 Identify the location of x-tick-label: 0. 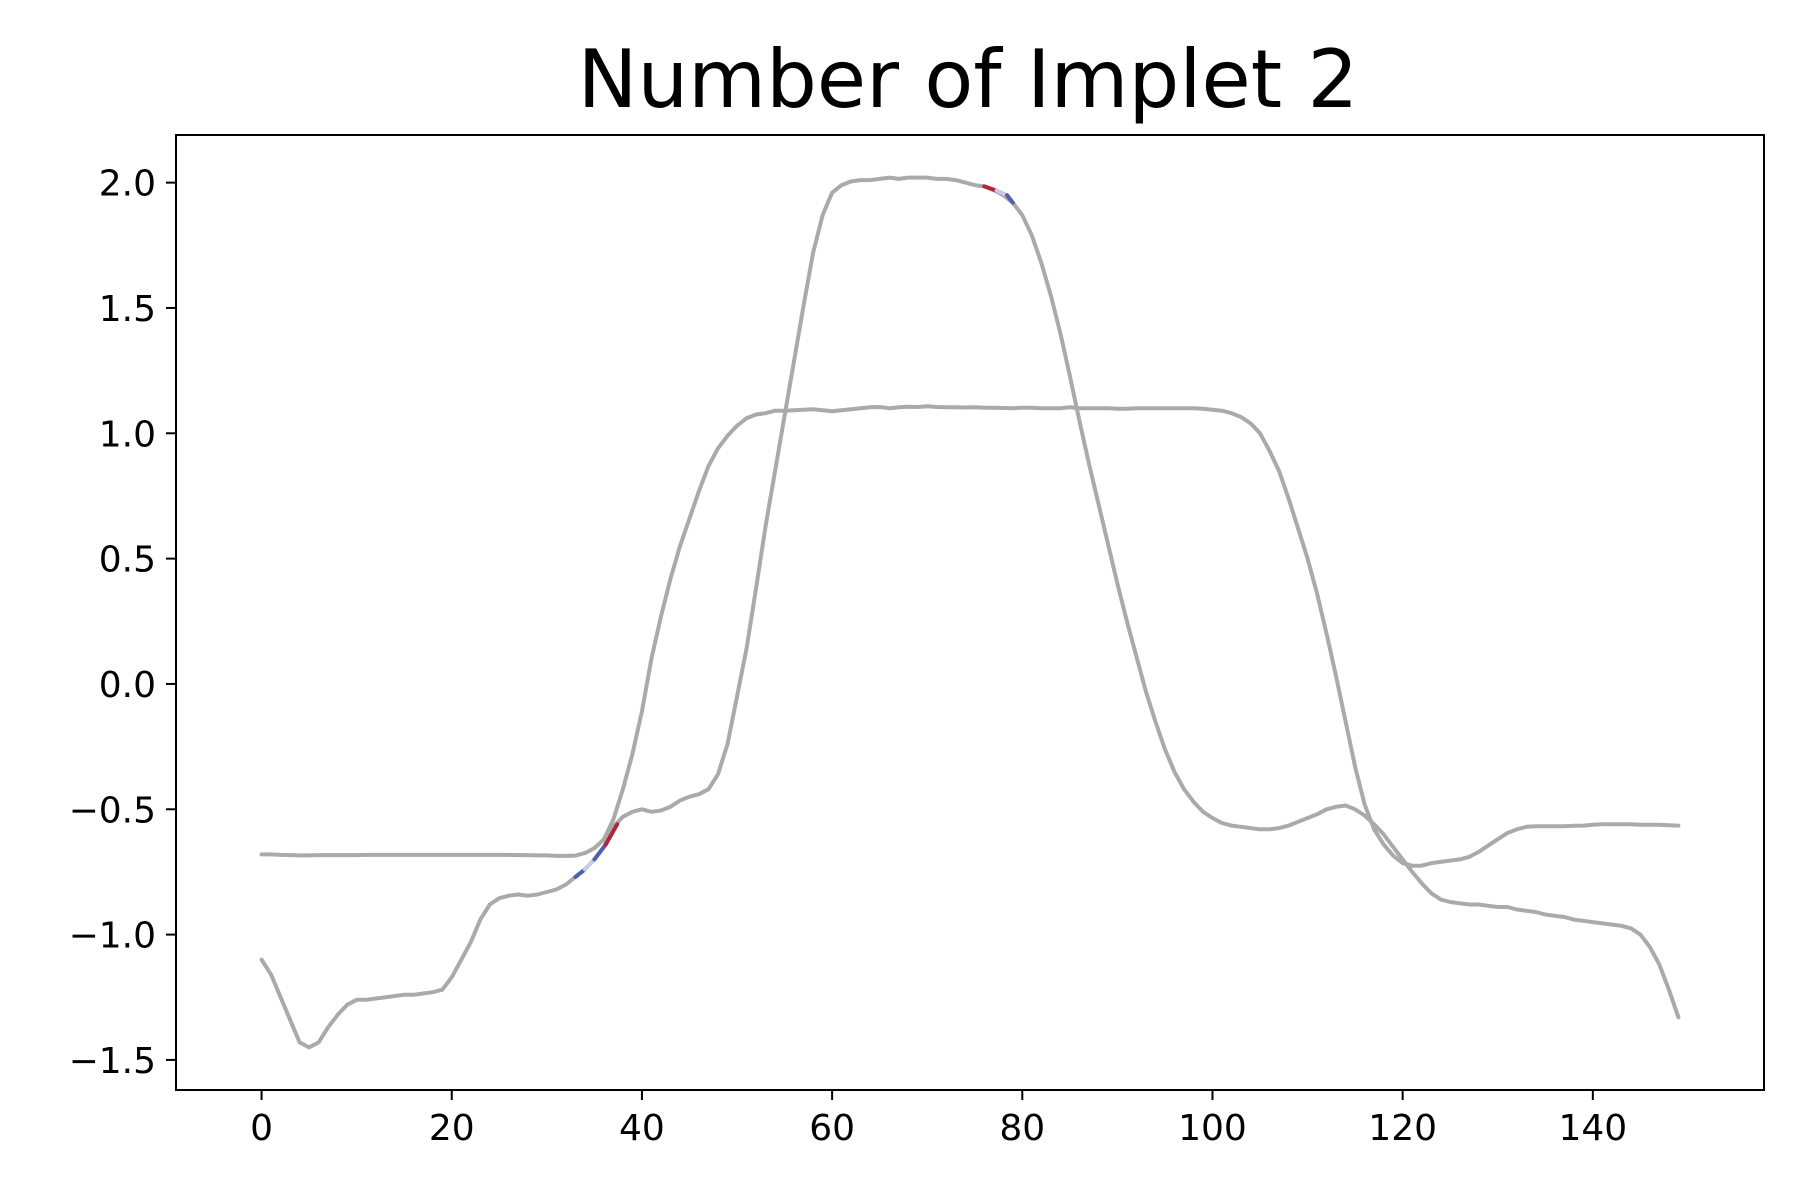
(261, 1128).